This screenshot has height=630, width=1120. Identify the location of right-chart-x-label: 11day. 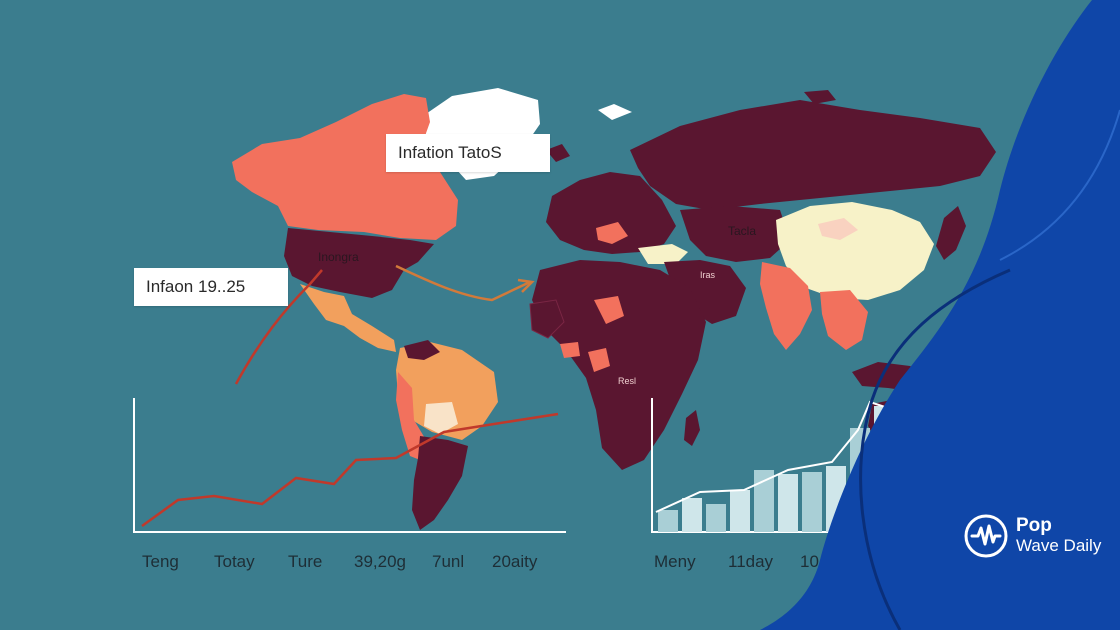
(751, 561).